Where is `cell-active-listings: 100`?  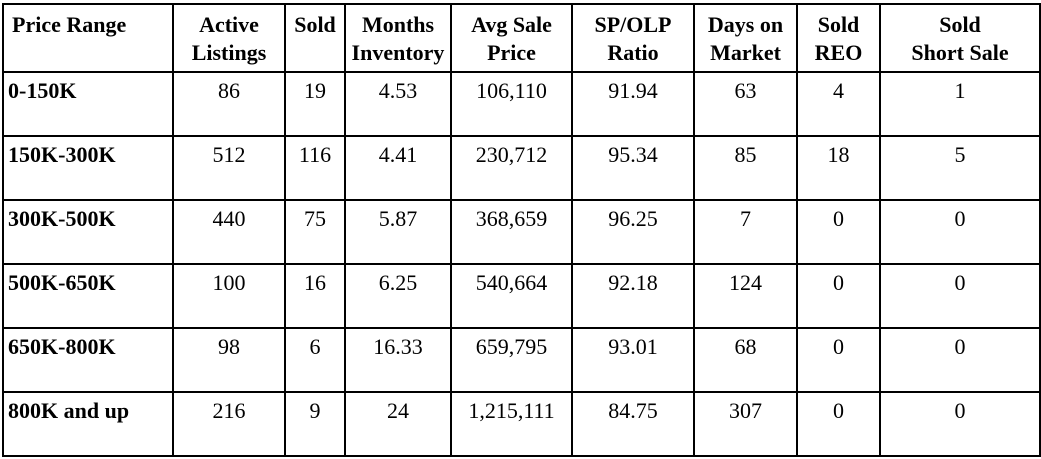
cell-active-listings: 100 is located at coordinates (229, 296).